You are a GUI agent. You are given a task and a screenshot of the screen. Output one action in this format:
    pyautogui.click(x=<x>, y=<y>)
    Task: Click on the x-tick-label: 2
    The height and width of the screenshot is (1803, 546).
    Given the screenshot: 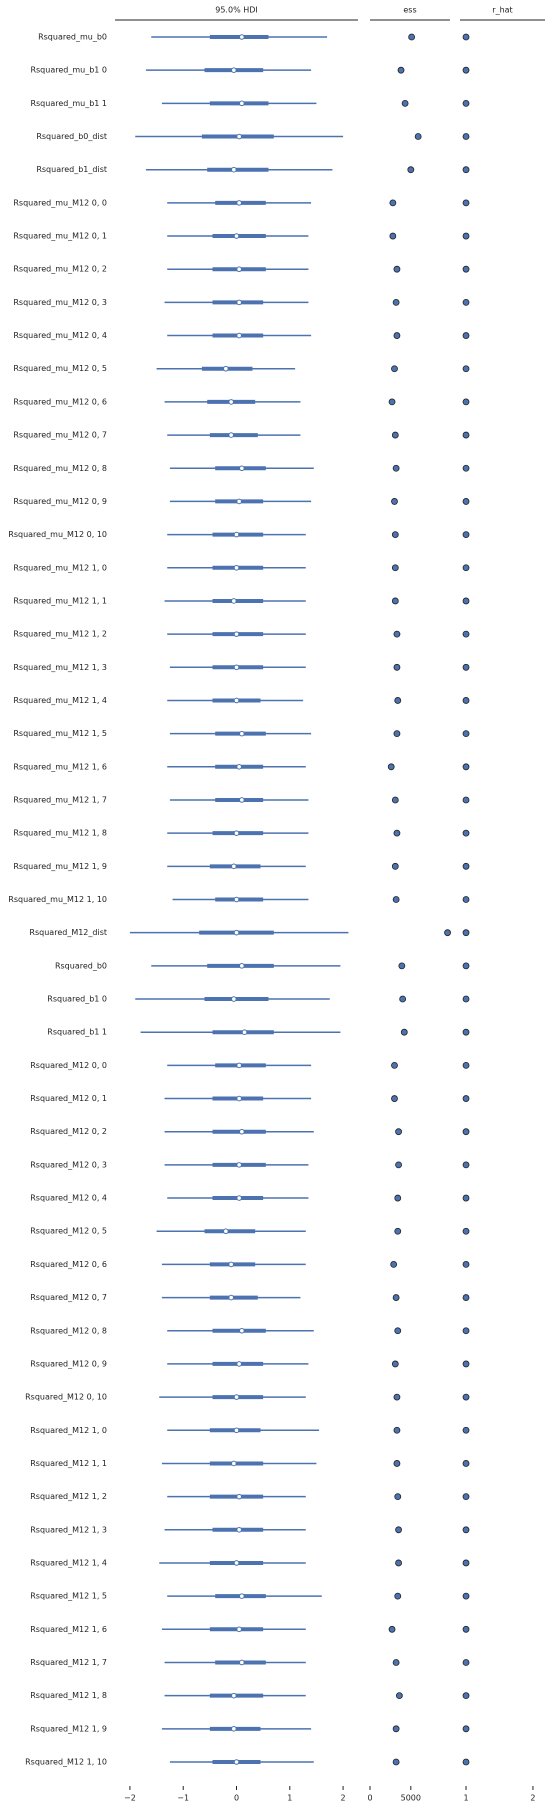 What is the action you would take?
    pyautogui.click(x=532, y=1798)
    